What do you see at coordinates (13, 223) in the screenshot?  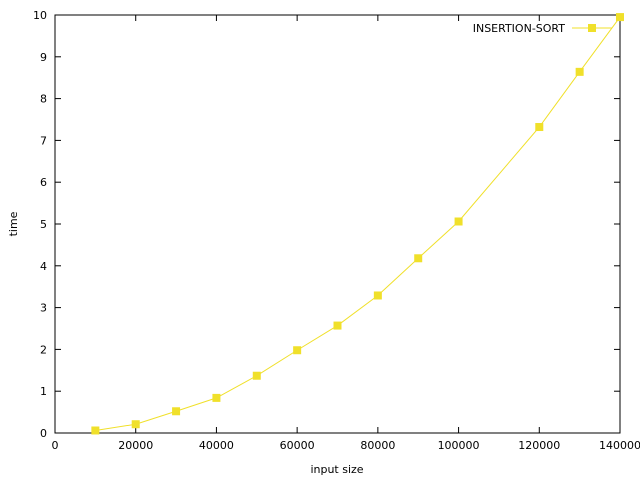 I see `y-axis-title: time` at bounding box center [13, 223].